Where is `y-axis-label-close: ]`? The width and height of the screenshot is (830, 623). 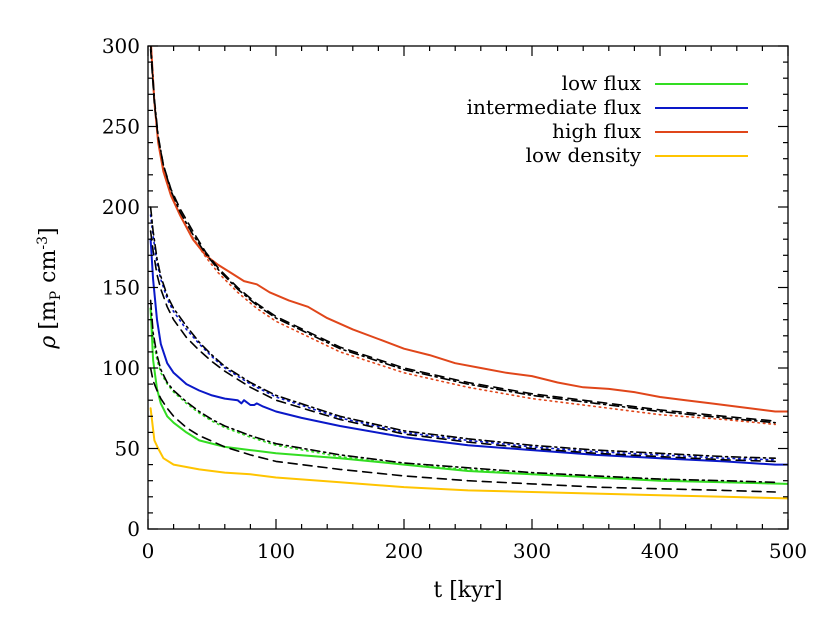 y-axis-label-close: ] is located at coordinates (48, 231).